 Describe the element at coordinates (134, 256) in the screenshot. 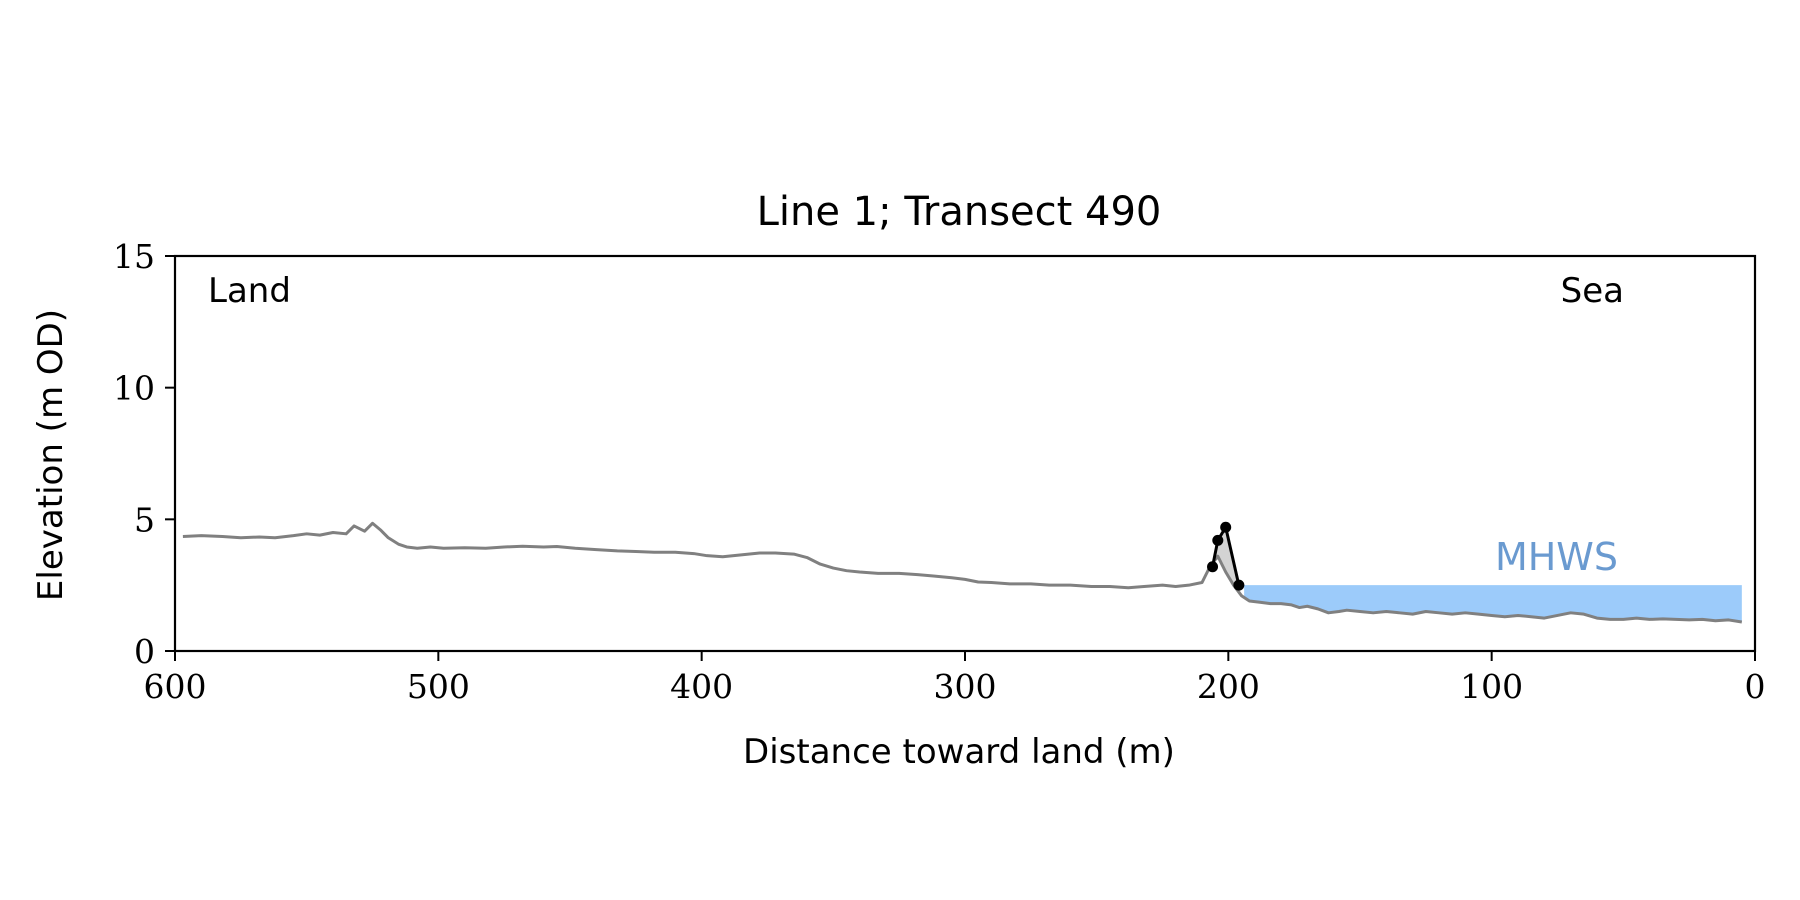

I see `y-tick-label-15: 15` at that location.